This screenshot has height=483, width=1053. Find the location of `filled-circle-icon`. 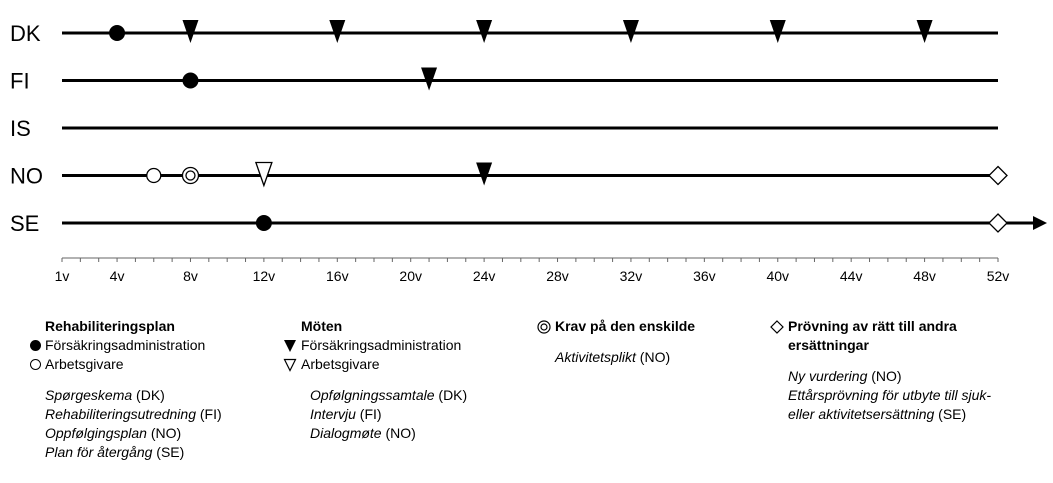

filled-circle-icon is located at coordinates (35, 345).